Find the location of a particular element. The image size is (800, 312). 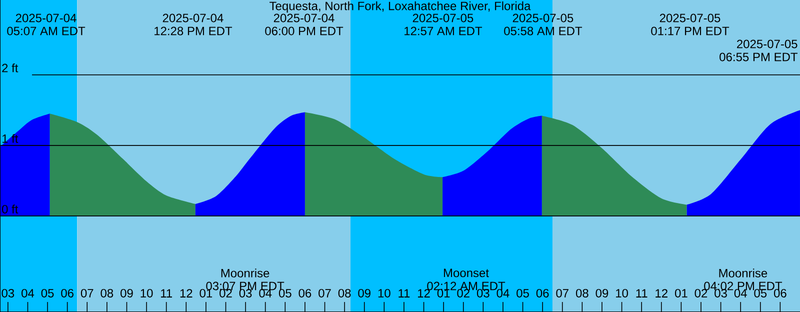

annotation: 01:17 PM EDT is located at coordinates (690, 31).